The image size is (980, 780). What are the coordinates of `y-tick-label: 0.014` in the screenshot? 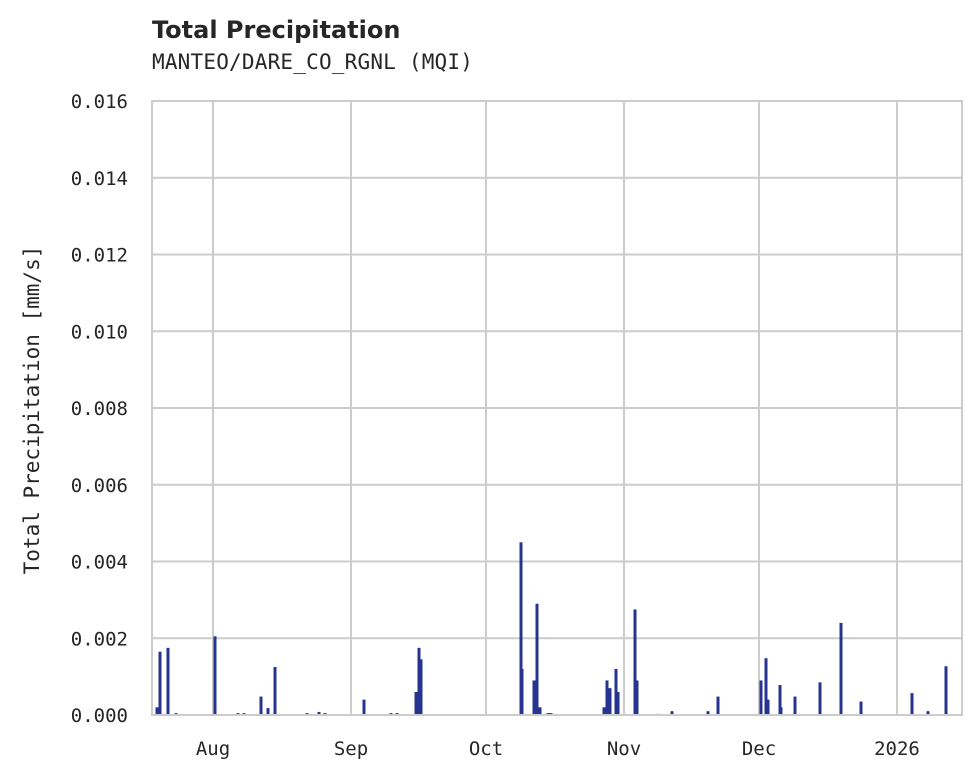 It's located at (99, 179).